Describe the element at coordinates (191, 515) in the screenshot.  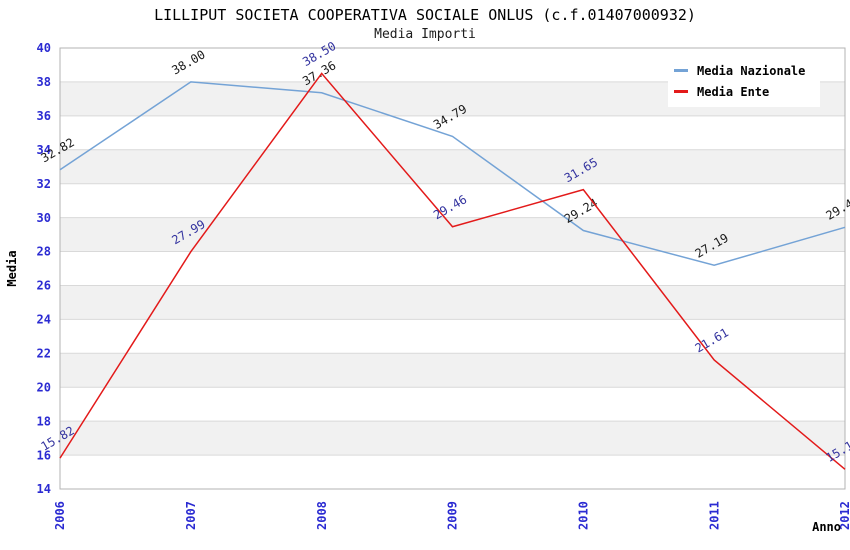
I see `x-tick-label: 2007` at that location.